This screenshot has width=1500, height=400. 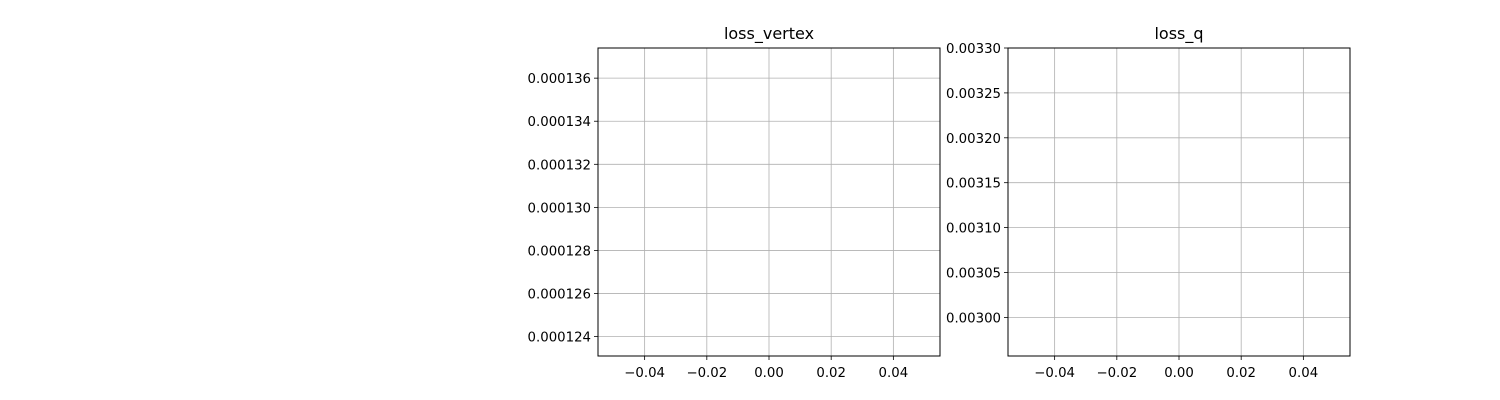 I want to click on y-tick-label: 0.000128, so click(x=559, y=251).